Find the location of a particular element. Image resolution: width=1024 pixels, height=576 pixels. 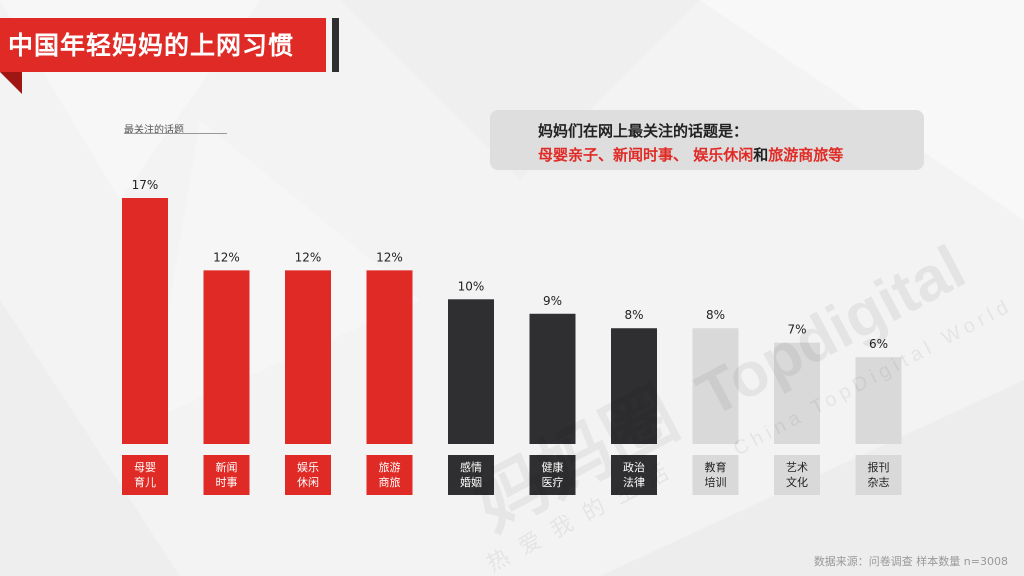

category-label-9: 报刊杂志 is located at coordinates (879, 474).